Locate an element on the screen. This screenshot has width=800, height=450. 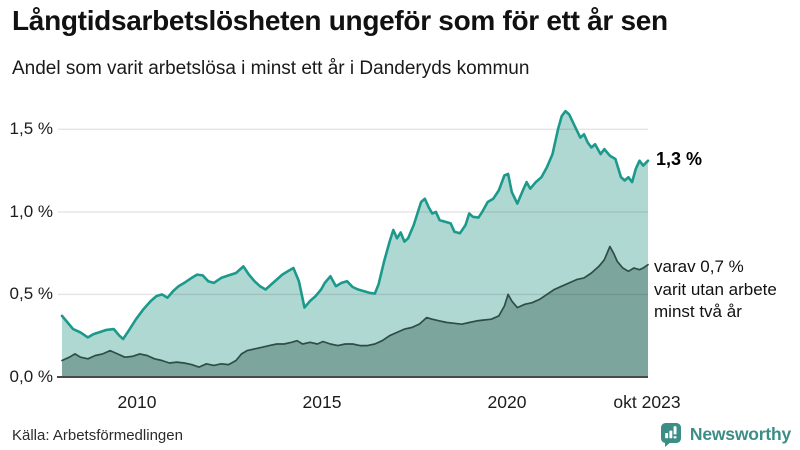
y-axis-tick-0: 0,0 % is located at coordinates (31, 376).